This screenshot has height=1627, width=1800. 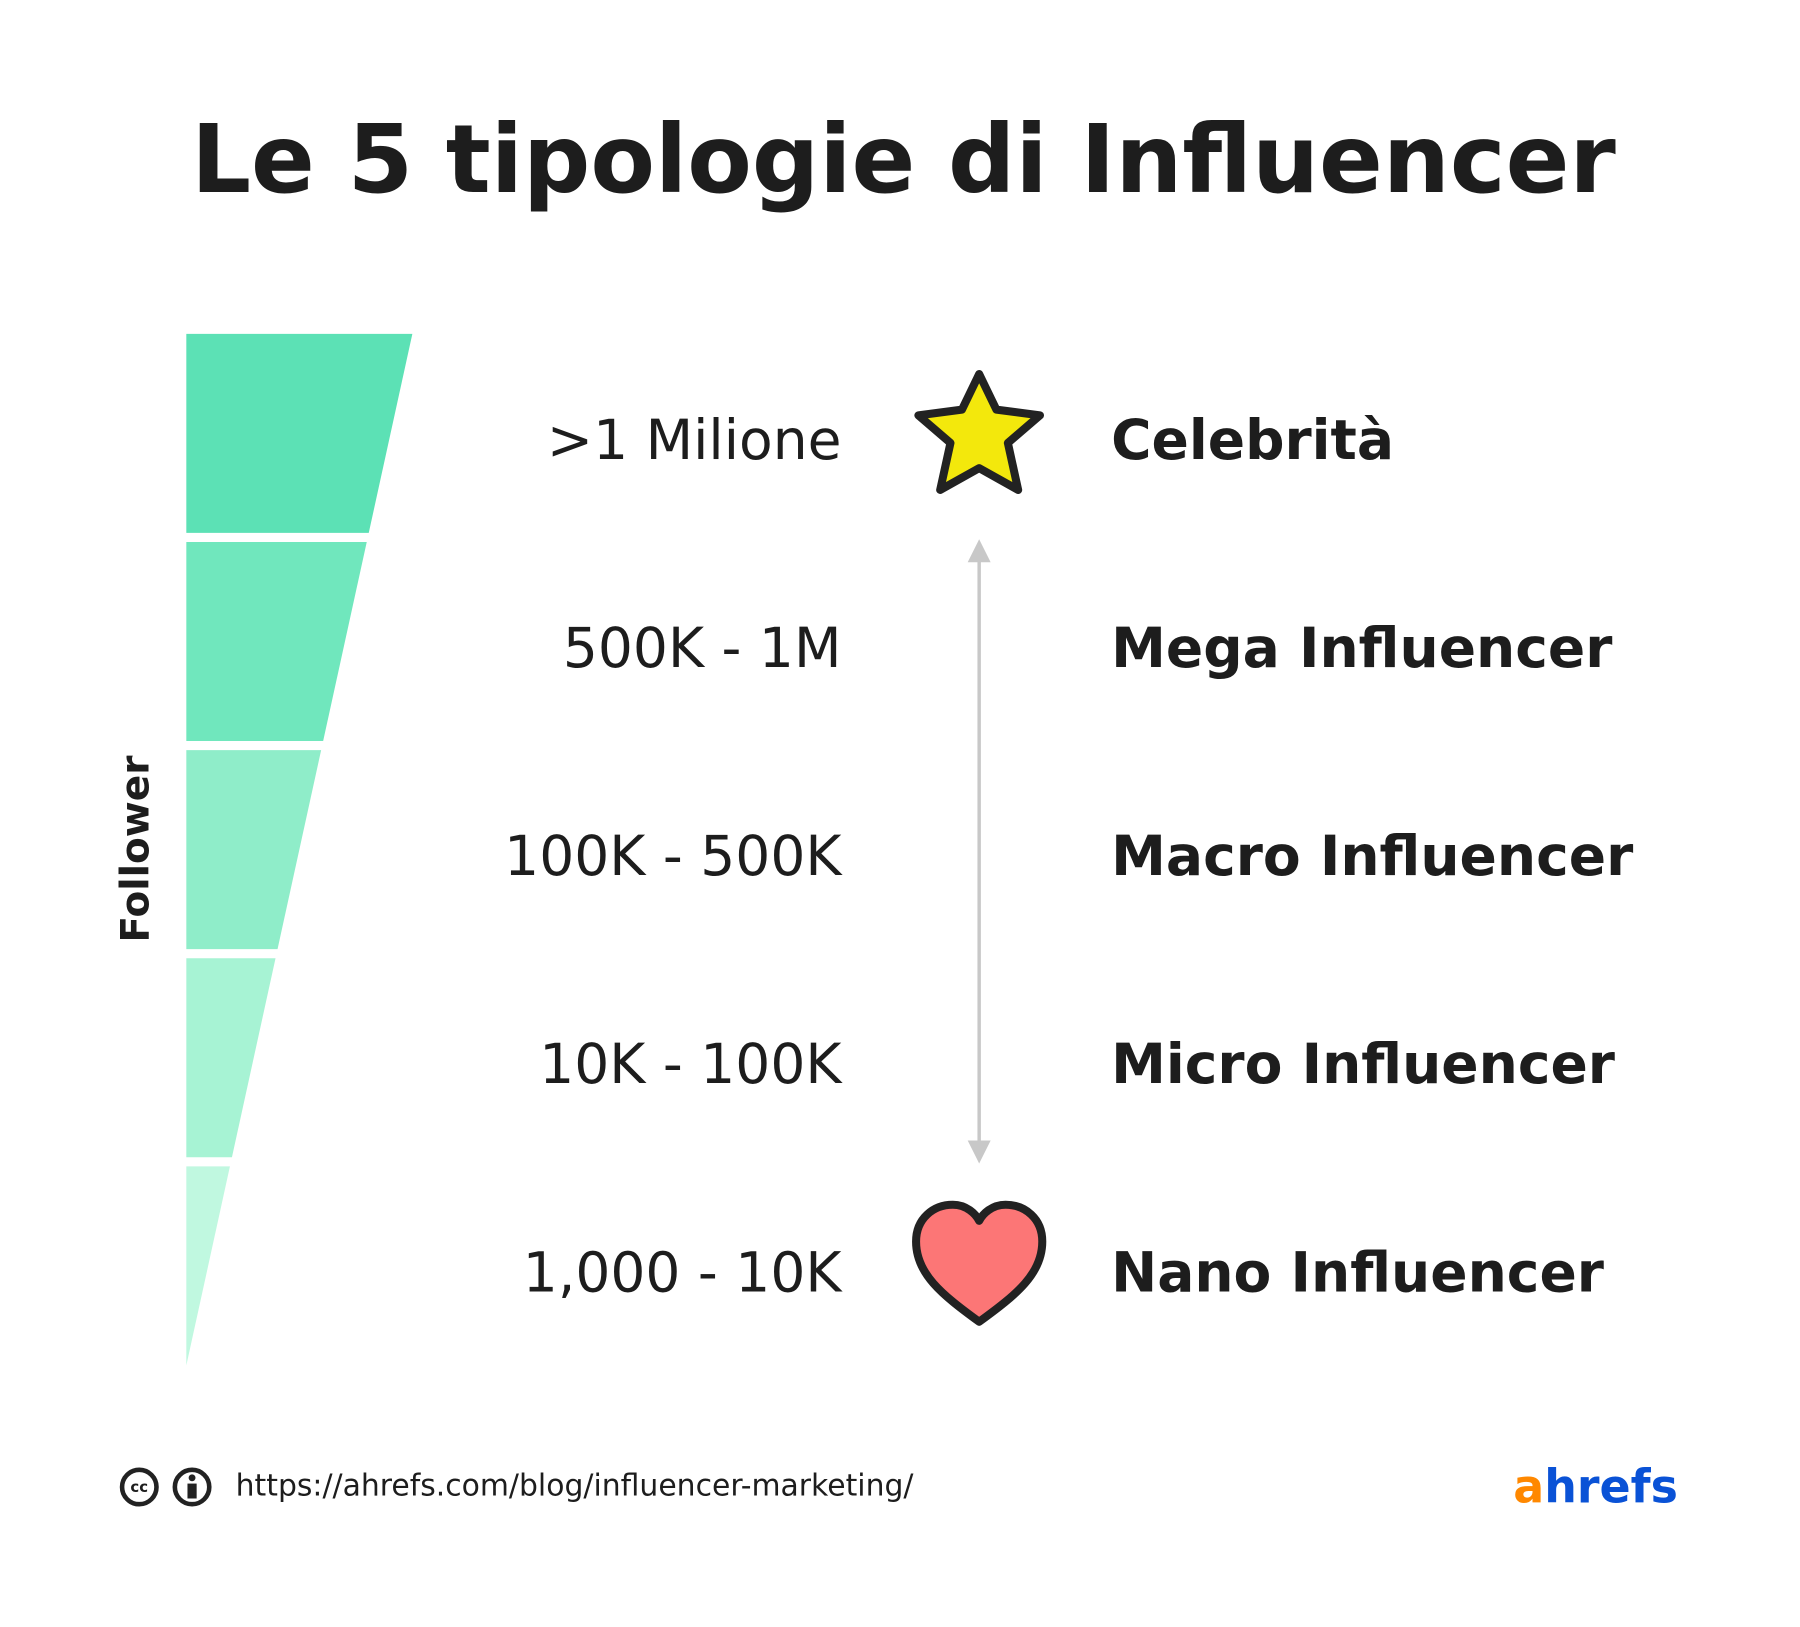 What do you see at coordinates (136, 849) in the screenshot?
I see `axis-label: Follower` at bounding box center [136, 849].